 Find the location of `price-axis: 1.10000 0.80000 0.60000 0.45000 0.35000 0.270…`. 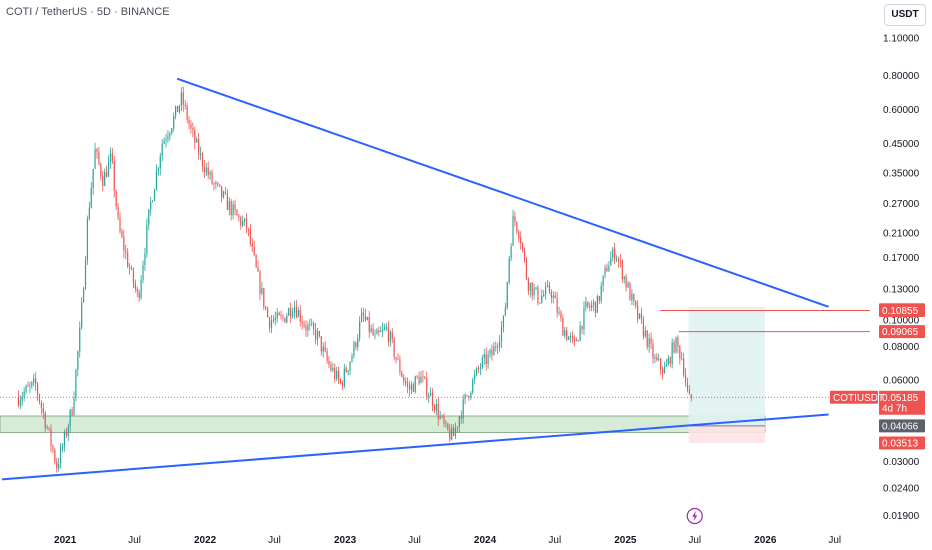

price-axis: 1.10000 0.80000 0.60000 0.45000 0.35000 0.270… is located at coordinates (901, 278).